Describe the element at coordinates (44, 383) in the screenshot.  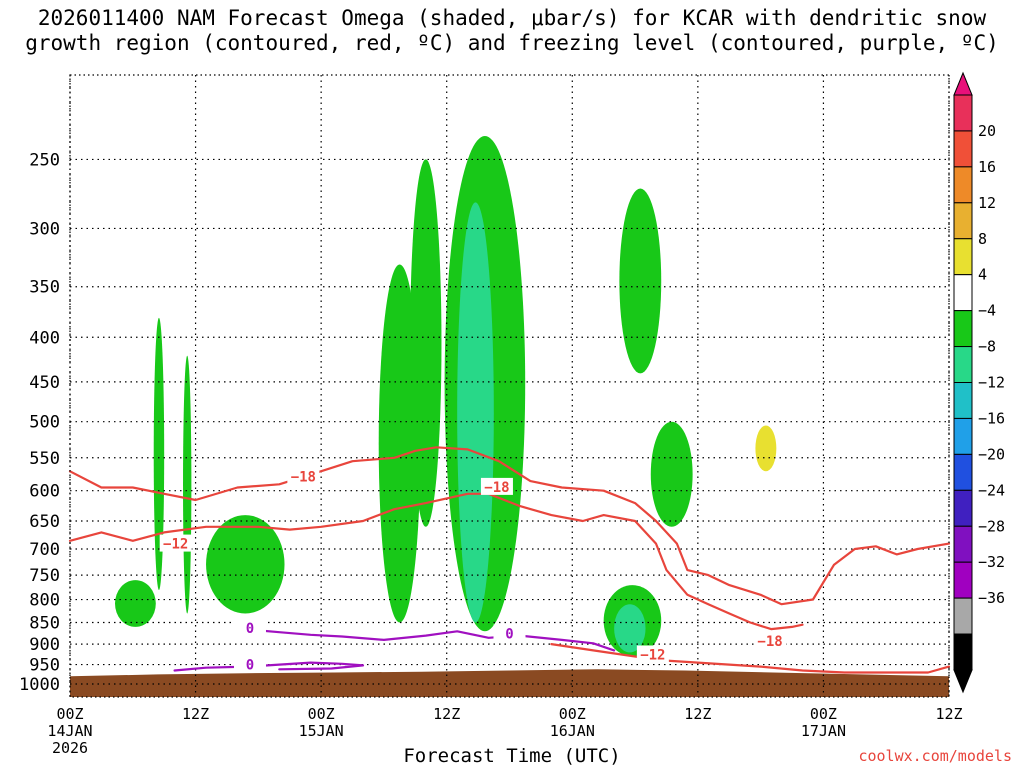
I see `y-tick-label: 450` at that location.